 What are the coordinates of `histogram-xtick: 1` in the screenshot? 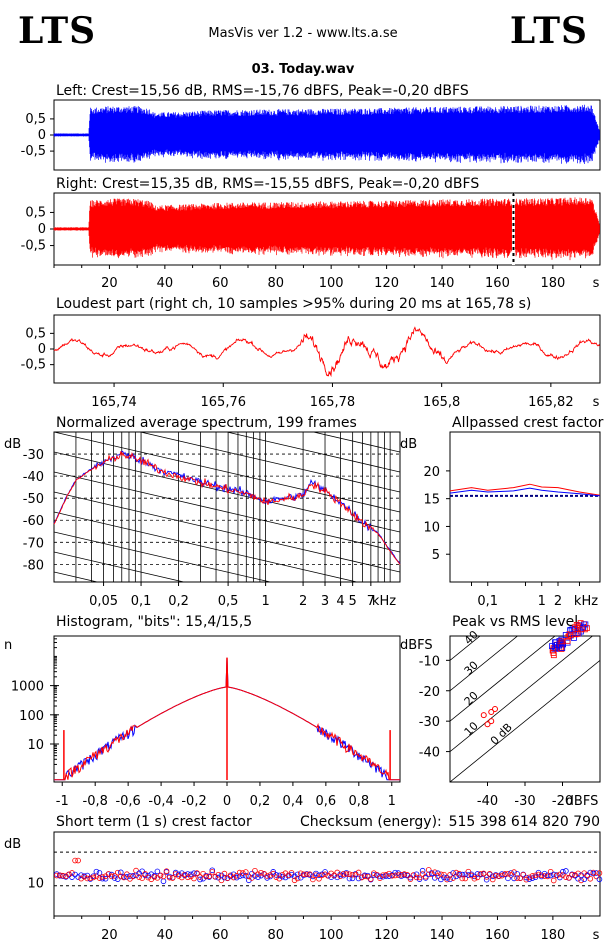 It's located at (392, 801).